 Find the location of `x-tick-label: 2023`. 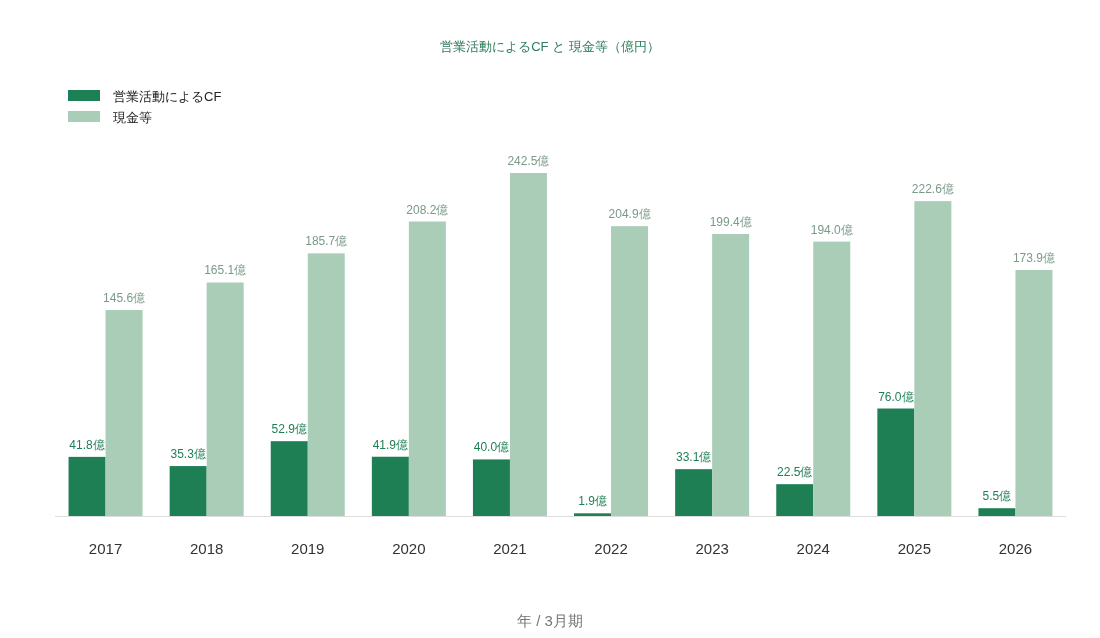

x-tick-label: 2023 is located at coordinates (712, 548).